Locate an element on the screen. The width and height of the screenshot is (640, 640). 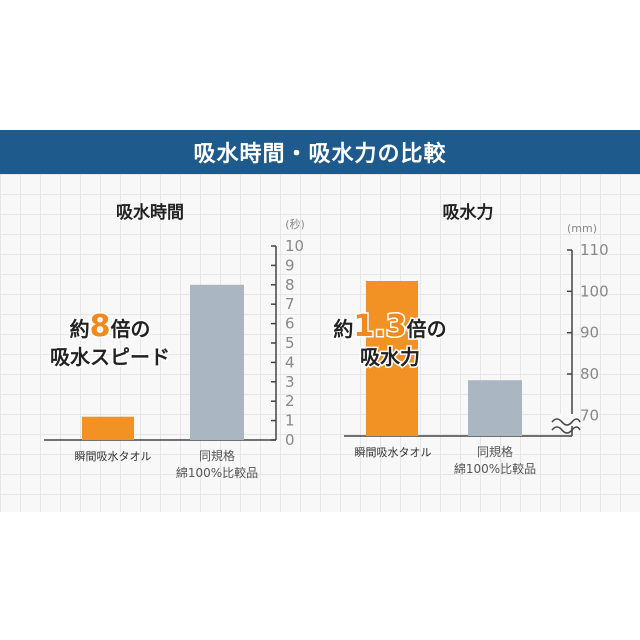
y-tick-label: 7 is located at coordinates (290, 304).